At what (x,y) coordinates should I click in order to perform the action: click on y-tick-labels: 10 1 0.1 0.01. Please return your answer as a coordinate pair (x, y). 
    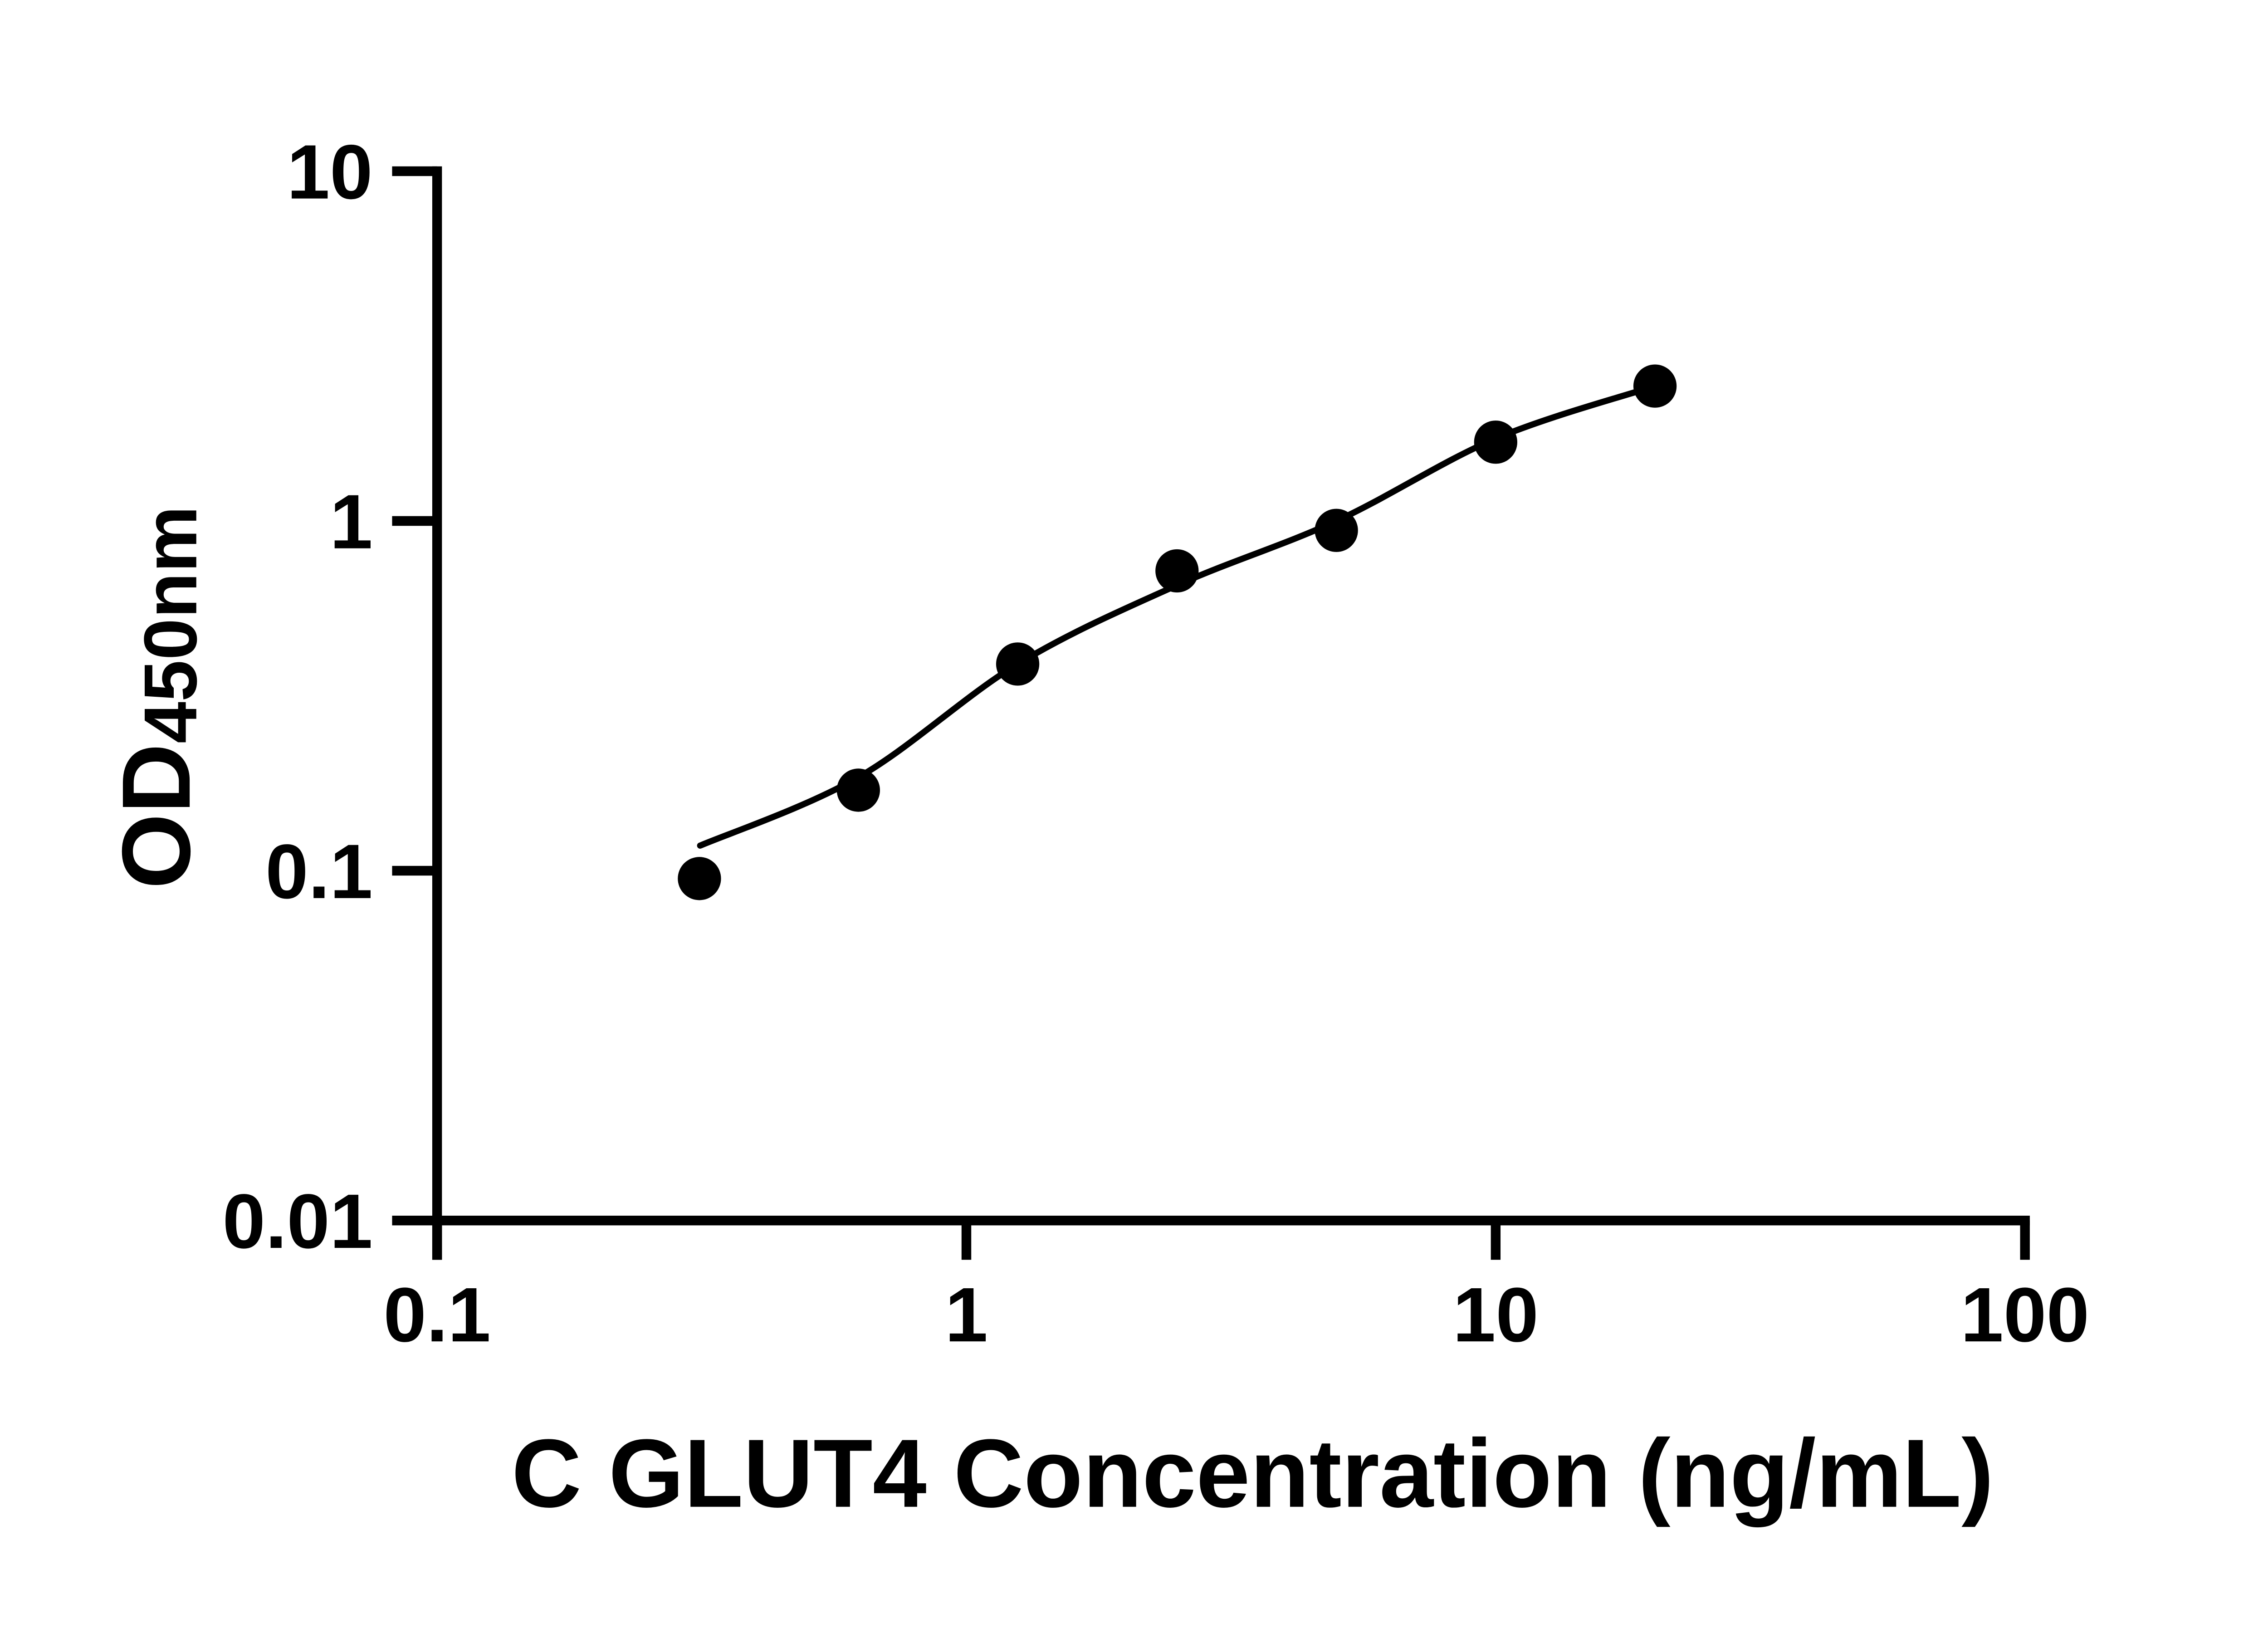
    Looking at the image, I should click on (297, 697).